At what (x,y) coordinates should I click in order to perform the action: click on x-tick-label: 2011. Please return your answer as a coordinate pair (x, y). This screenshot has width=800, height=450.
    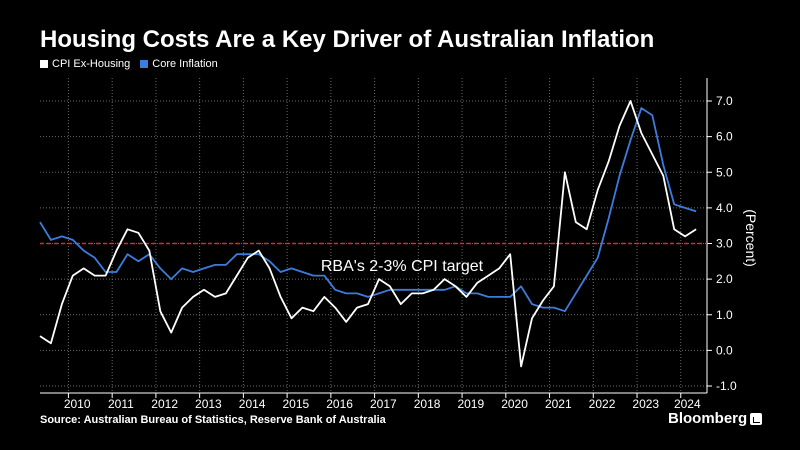
    Looking at the image, I should click on (121, 404).